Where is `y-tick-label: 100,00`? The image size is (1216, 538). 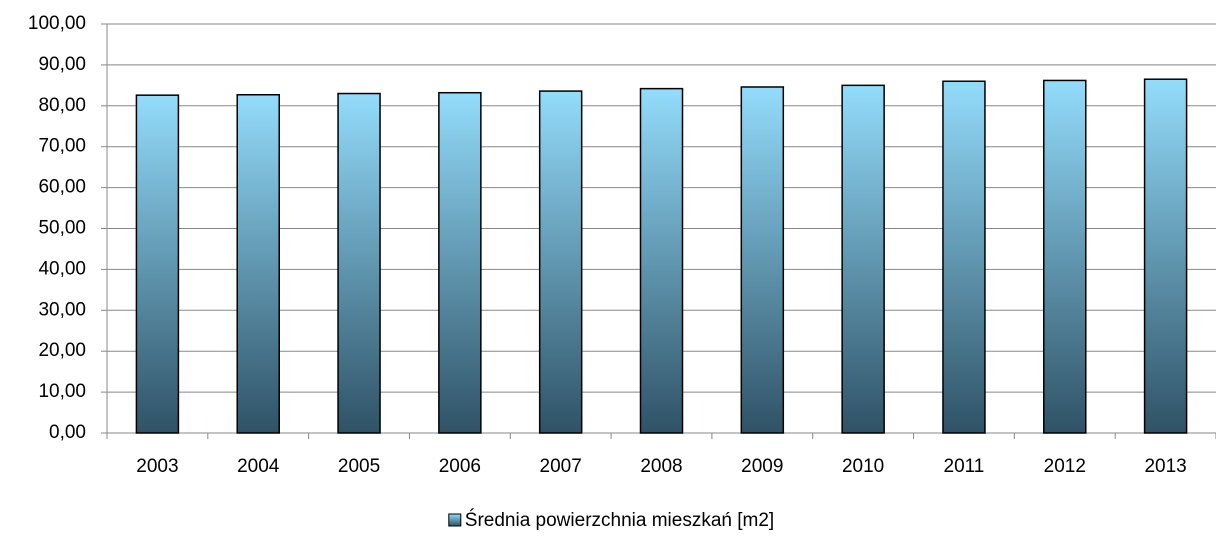
y-tick-label: 100,00 is located at coordinates (57, 23).